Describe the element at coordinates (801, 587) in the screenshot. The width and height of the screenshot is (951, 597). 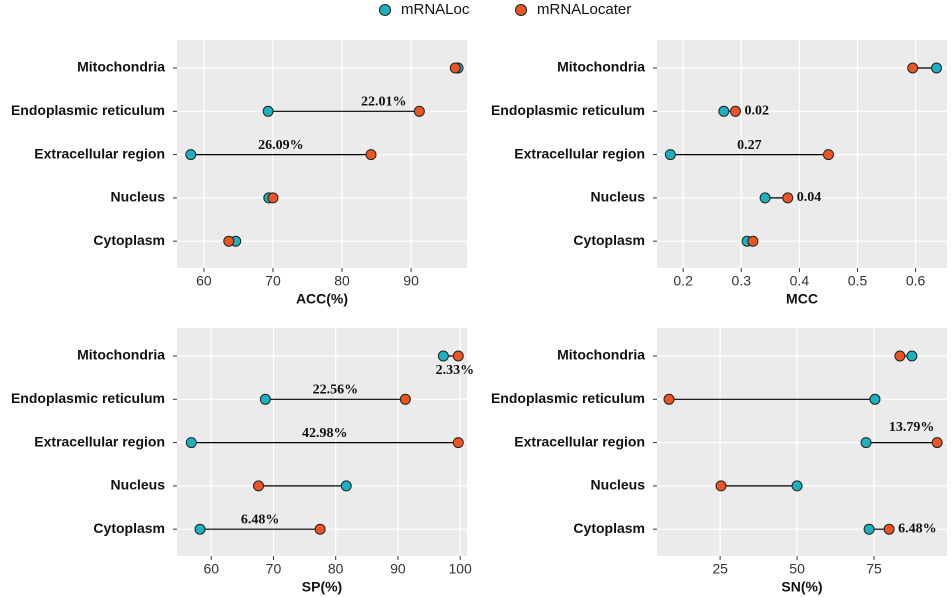
I see `x-axis-label: SN(%)` at that location.